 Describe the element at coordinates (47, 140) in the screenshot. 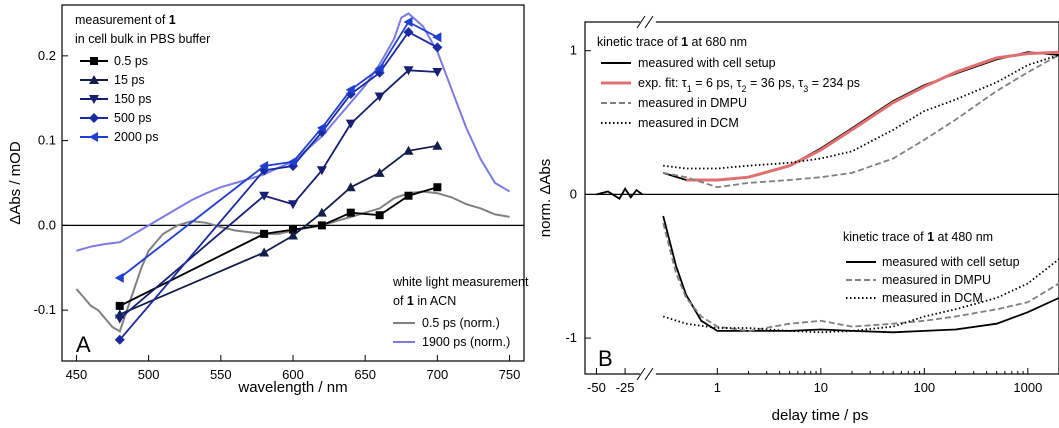

I see `y-tick-label: 0.1` at that location.